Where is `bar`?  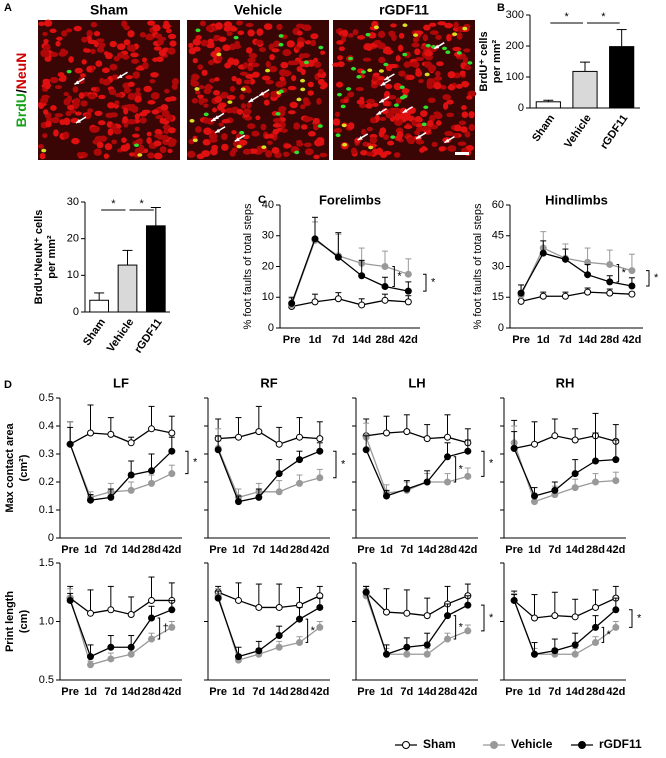 bar is located at coordinates (622, 77).